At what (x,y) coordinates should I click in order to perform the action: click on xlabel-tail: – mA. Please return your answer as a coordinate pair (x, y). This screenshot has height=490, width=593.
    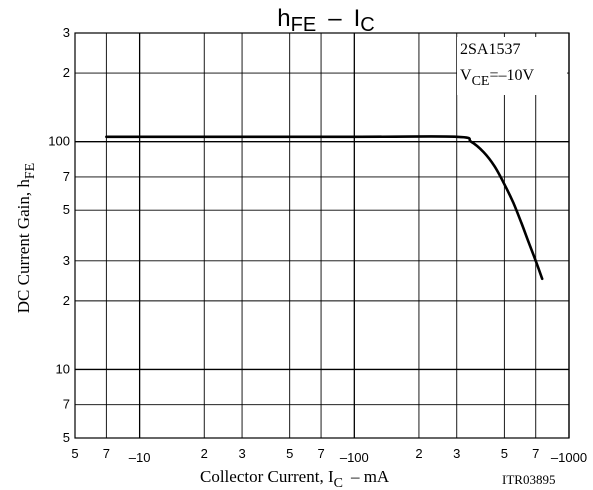
    Looking at the image, I should click on (370, 476).